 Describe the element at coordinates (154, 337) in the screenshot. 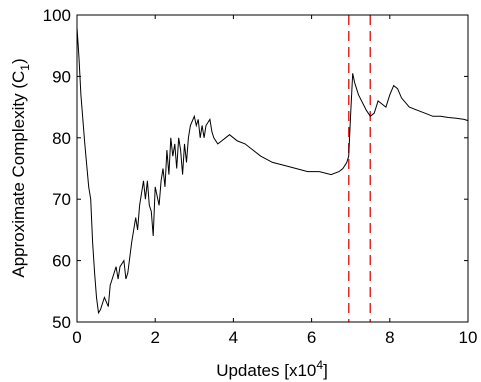

I see `x-tick-label: 2` at that location.